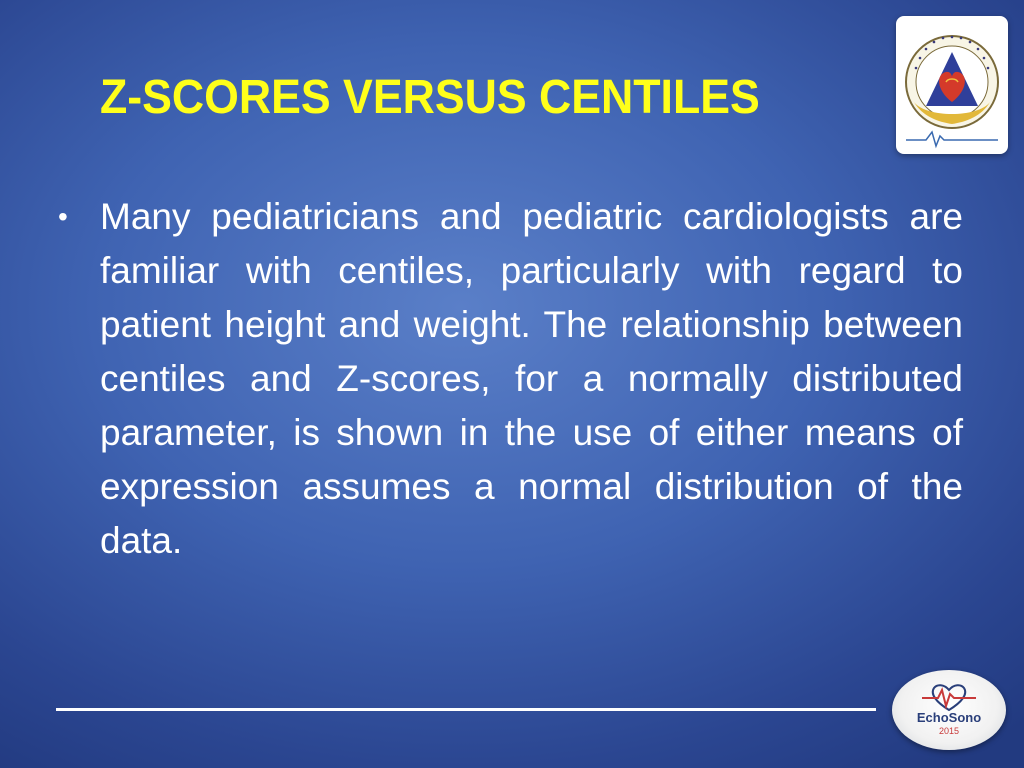  What do you see at coordinates (949, 717) in the screenshot?
I see `echosono-name: EchoSono` at bounding box center [949, 717].